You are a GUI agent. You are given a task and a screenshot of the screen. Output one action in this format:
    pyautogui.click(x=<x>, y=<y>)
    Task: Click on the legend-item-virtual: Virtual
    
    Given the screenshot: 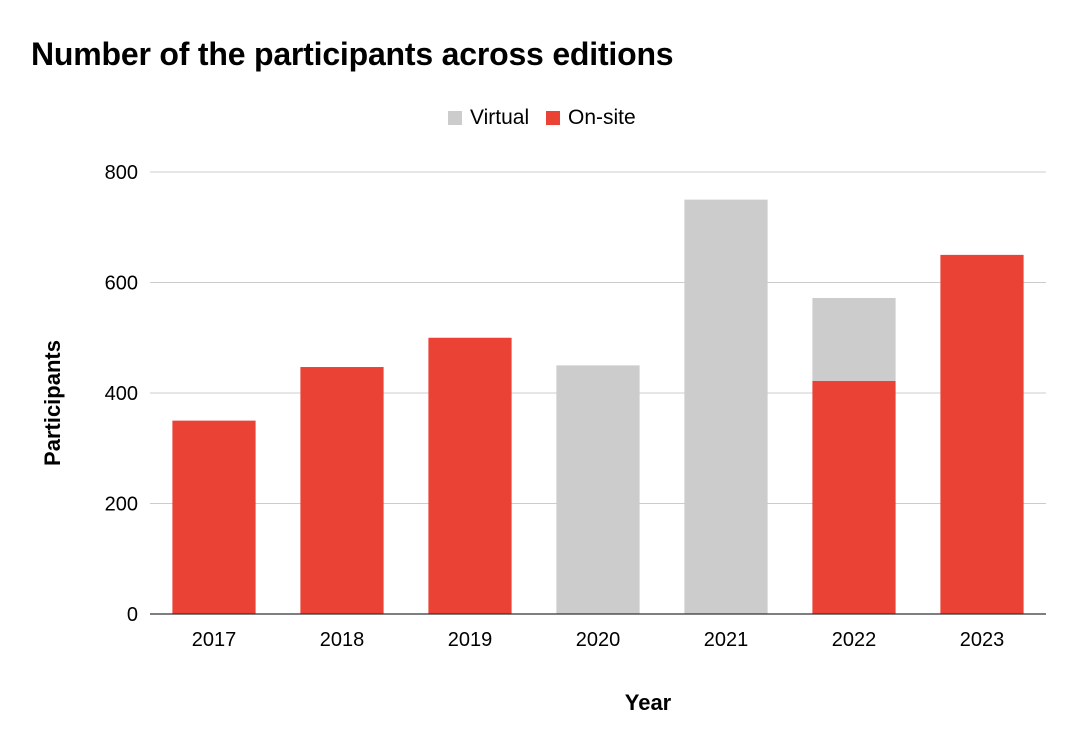 What is the action you would take?
    pyautogui.click(x=488, y=118)
    